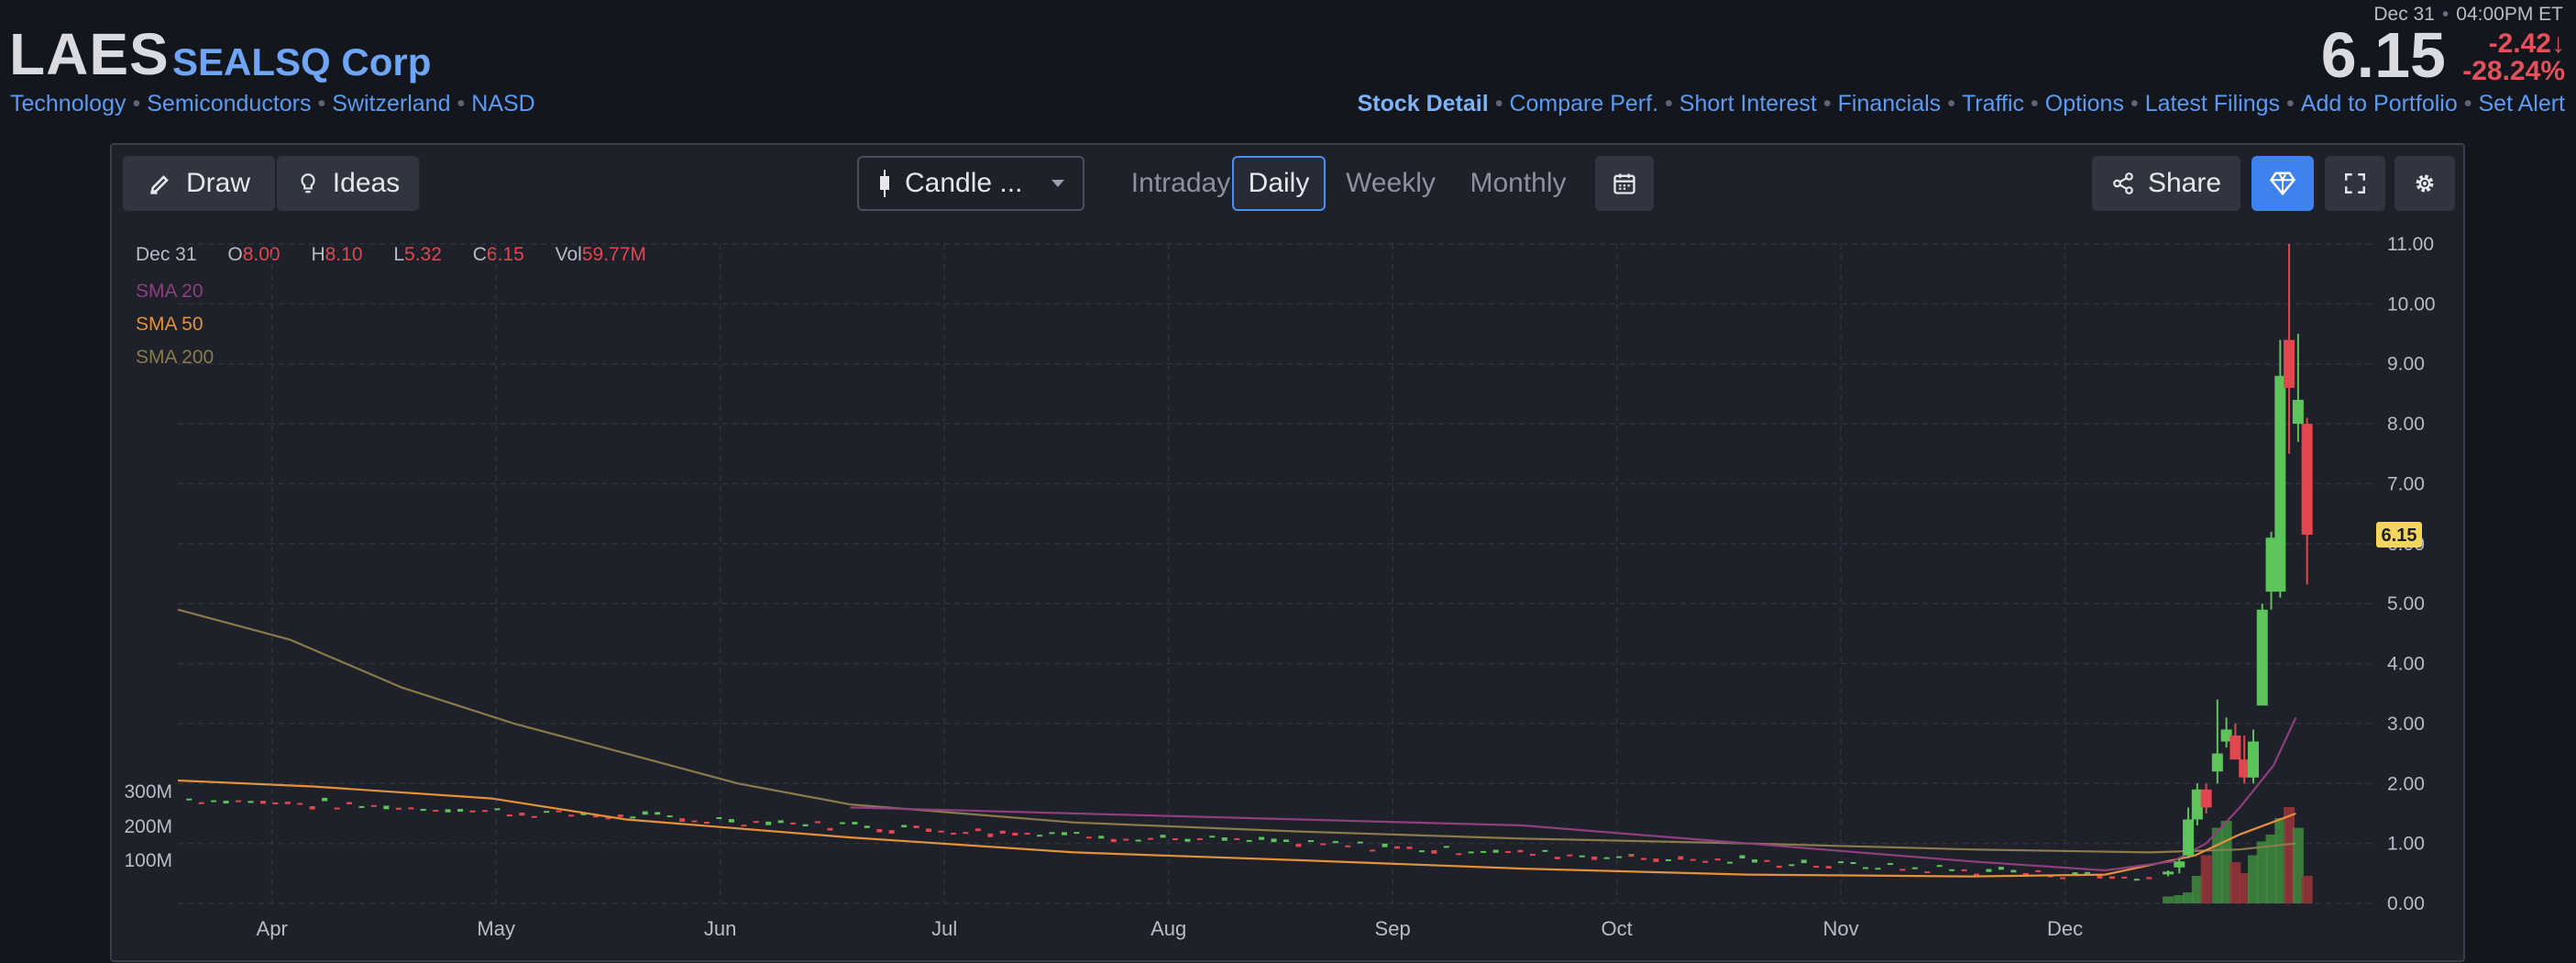  What do you see at coordinates (2212, 103) in the screenshot?
I see `nav-latest-filings: Latest Filings` at bounding box center [2212, 103].